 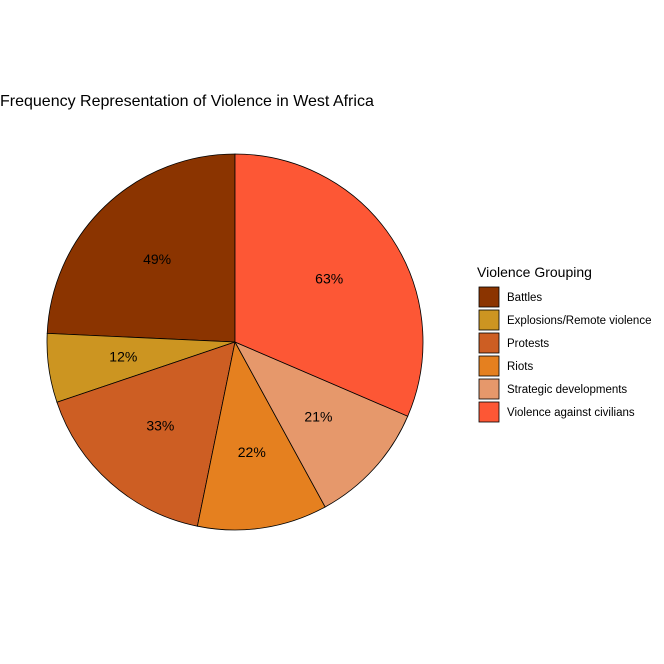 I want to click on pie-slice-battles, so click(x=141, y=248).